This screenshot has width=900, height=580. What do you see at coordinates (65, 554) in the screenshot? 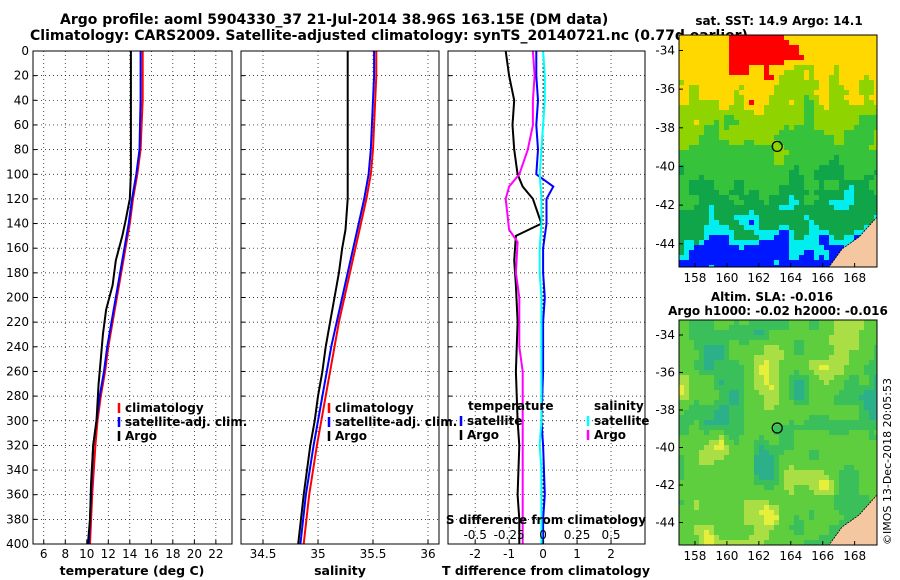
I see `xtick-label: 8` at bounding box center [65, 554].